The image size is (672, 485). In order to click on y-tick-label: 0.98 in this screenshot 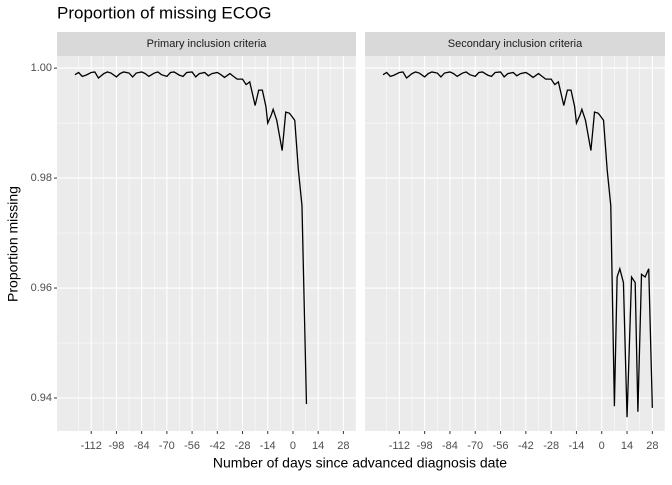, I will do `click(41, 178)`.